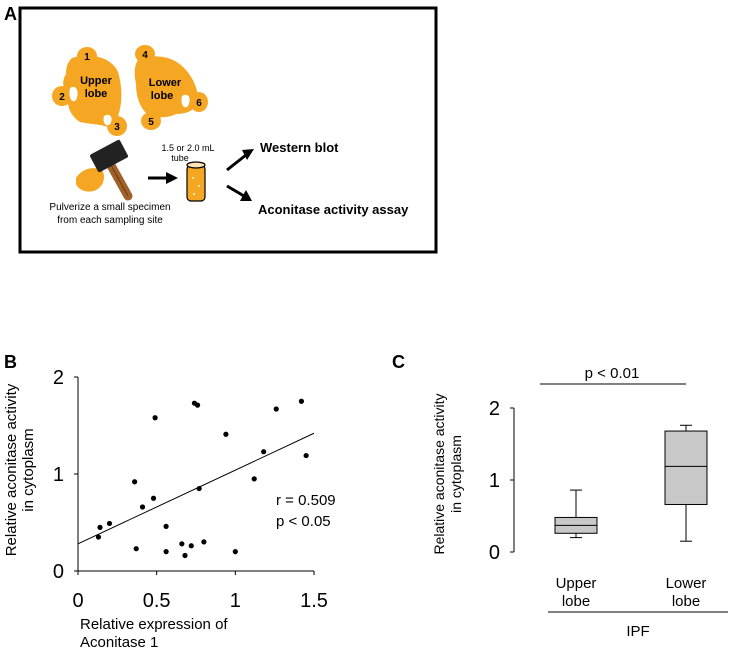  What do you see at coordinates (96, 81) in the screenshot?
I see `upper-lobe-label: Upper` at bounding box center [96, 81].